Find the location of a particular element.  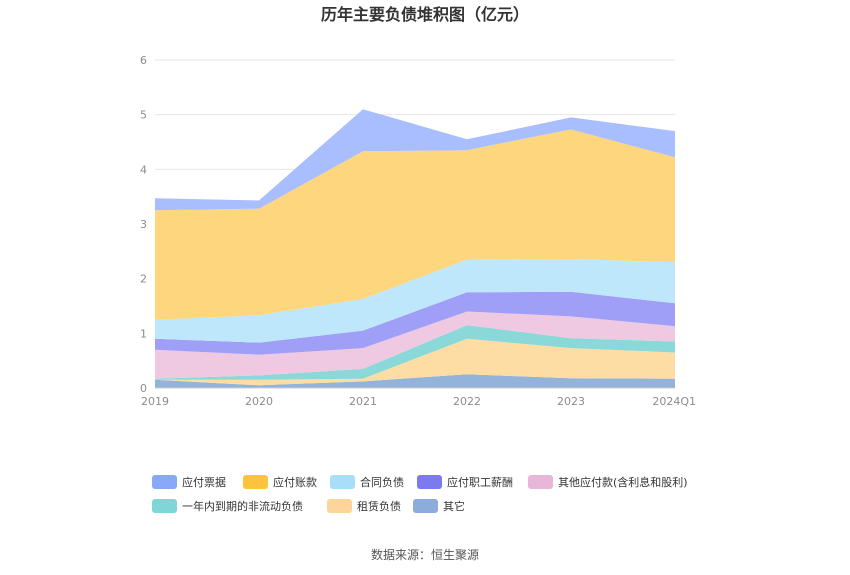

legend-label: 一年内到期的非流动负债 is located at coordinates (242, 506).